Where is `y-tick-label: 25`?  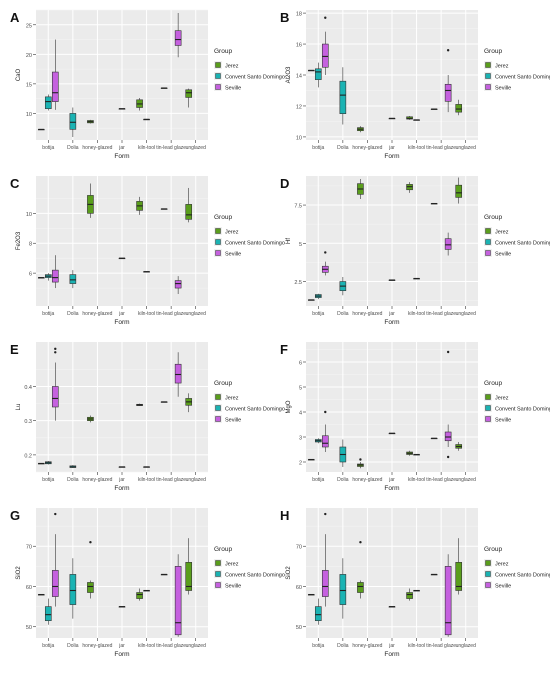
y-tick-label: 25 is located at coordinates (29, 26).